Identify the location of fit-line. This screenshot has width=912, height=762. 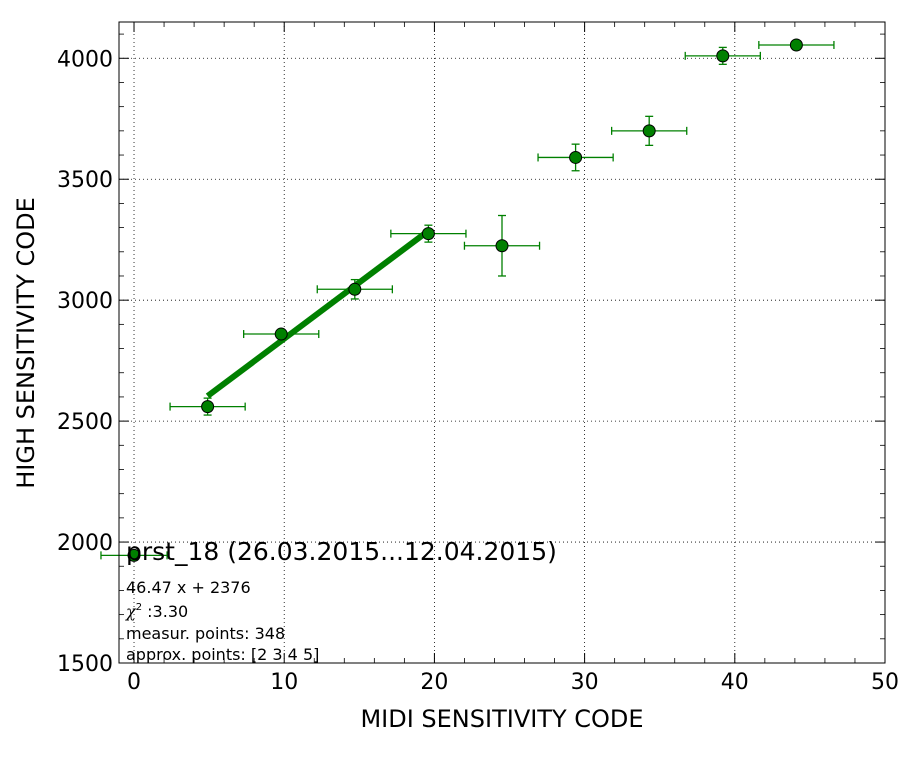
(318, 313).